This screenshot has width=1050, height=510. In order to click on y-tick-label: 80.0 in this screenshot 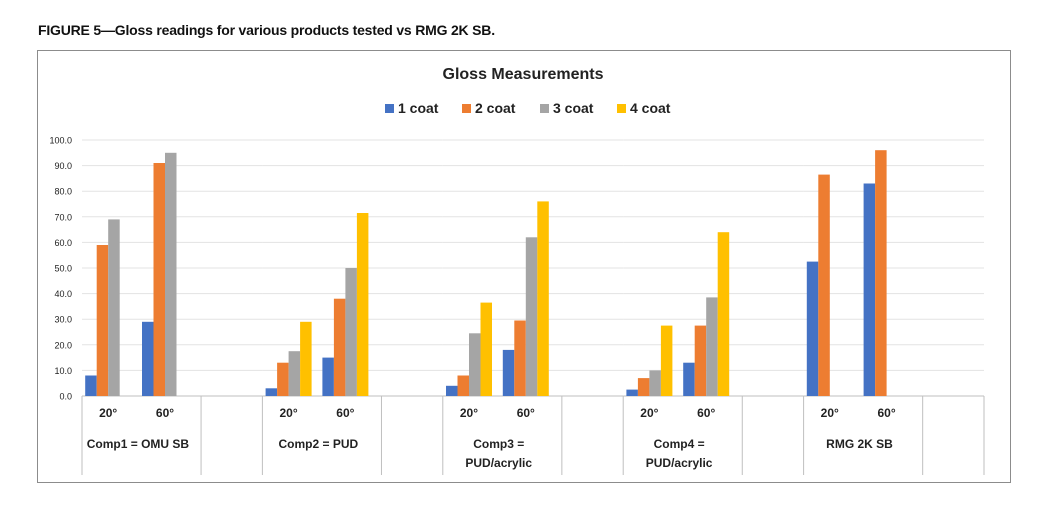, I will do `click(63, 192)`.